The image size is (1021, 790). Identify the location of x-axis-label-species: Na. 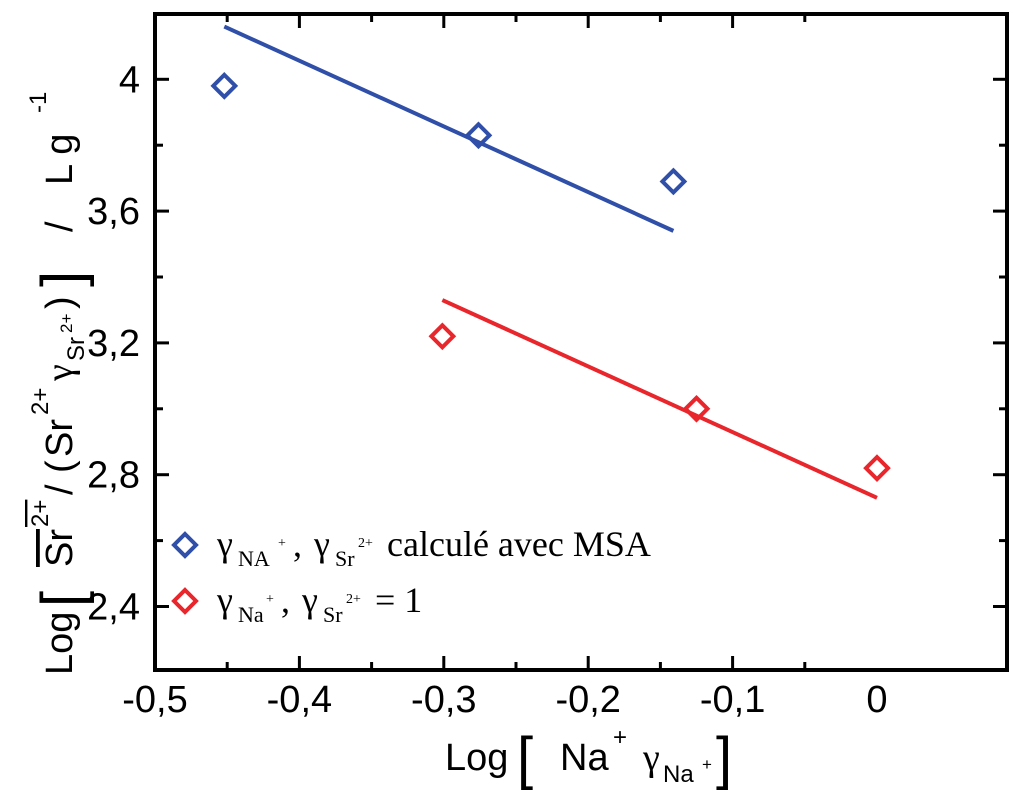
(584, 758).